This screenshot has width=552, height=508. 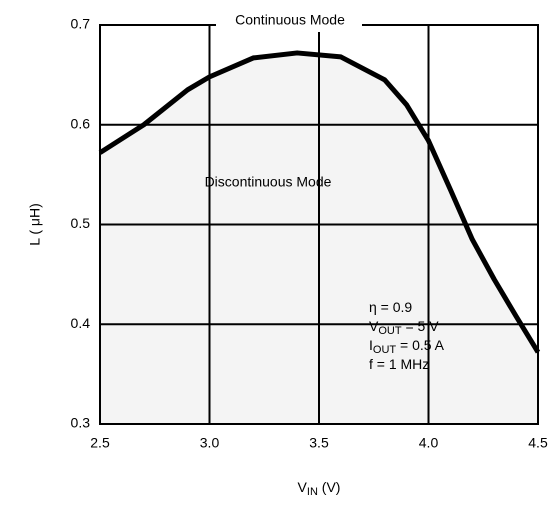 I want to click on region-label: Continuous Mode, so click(x=290, y=20).